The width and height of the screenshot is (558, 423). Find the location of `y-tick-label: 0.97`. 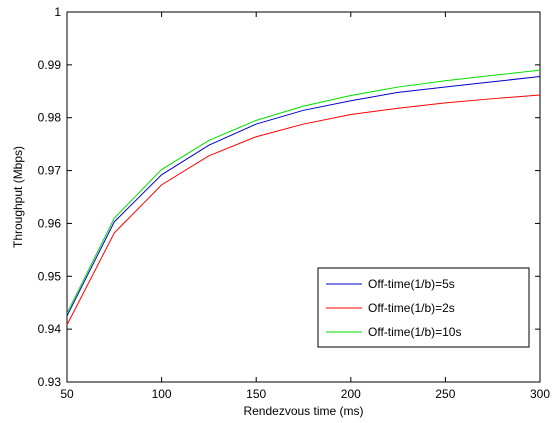

y-tick-label: 0.97 is located at coordinates (50, 171).